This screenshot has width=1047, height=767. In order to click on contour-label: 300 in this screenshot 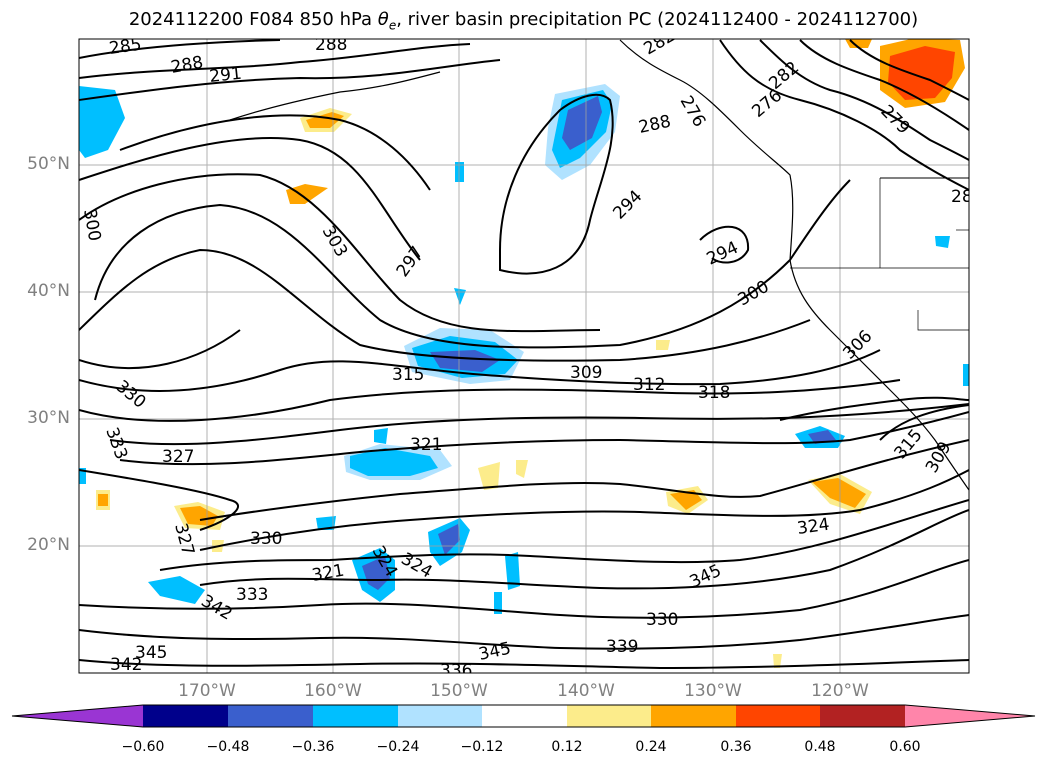, I will do `click(91, 224)`.